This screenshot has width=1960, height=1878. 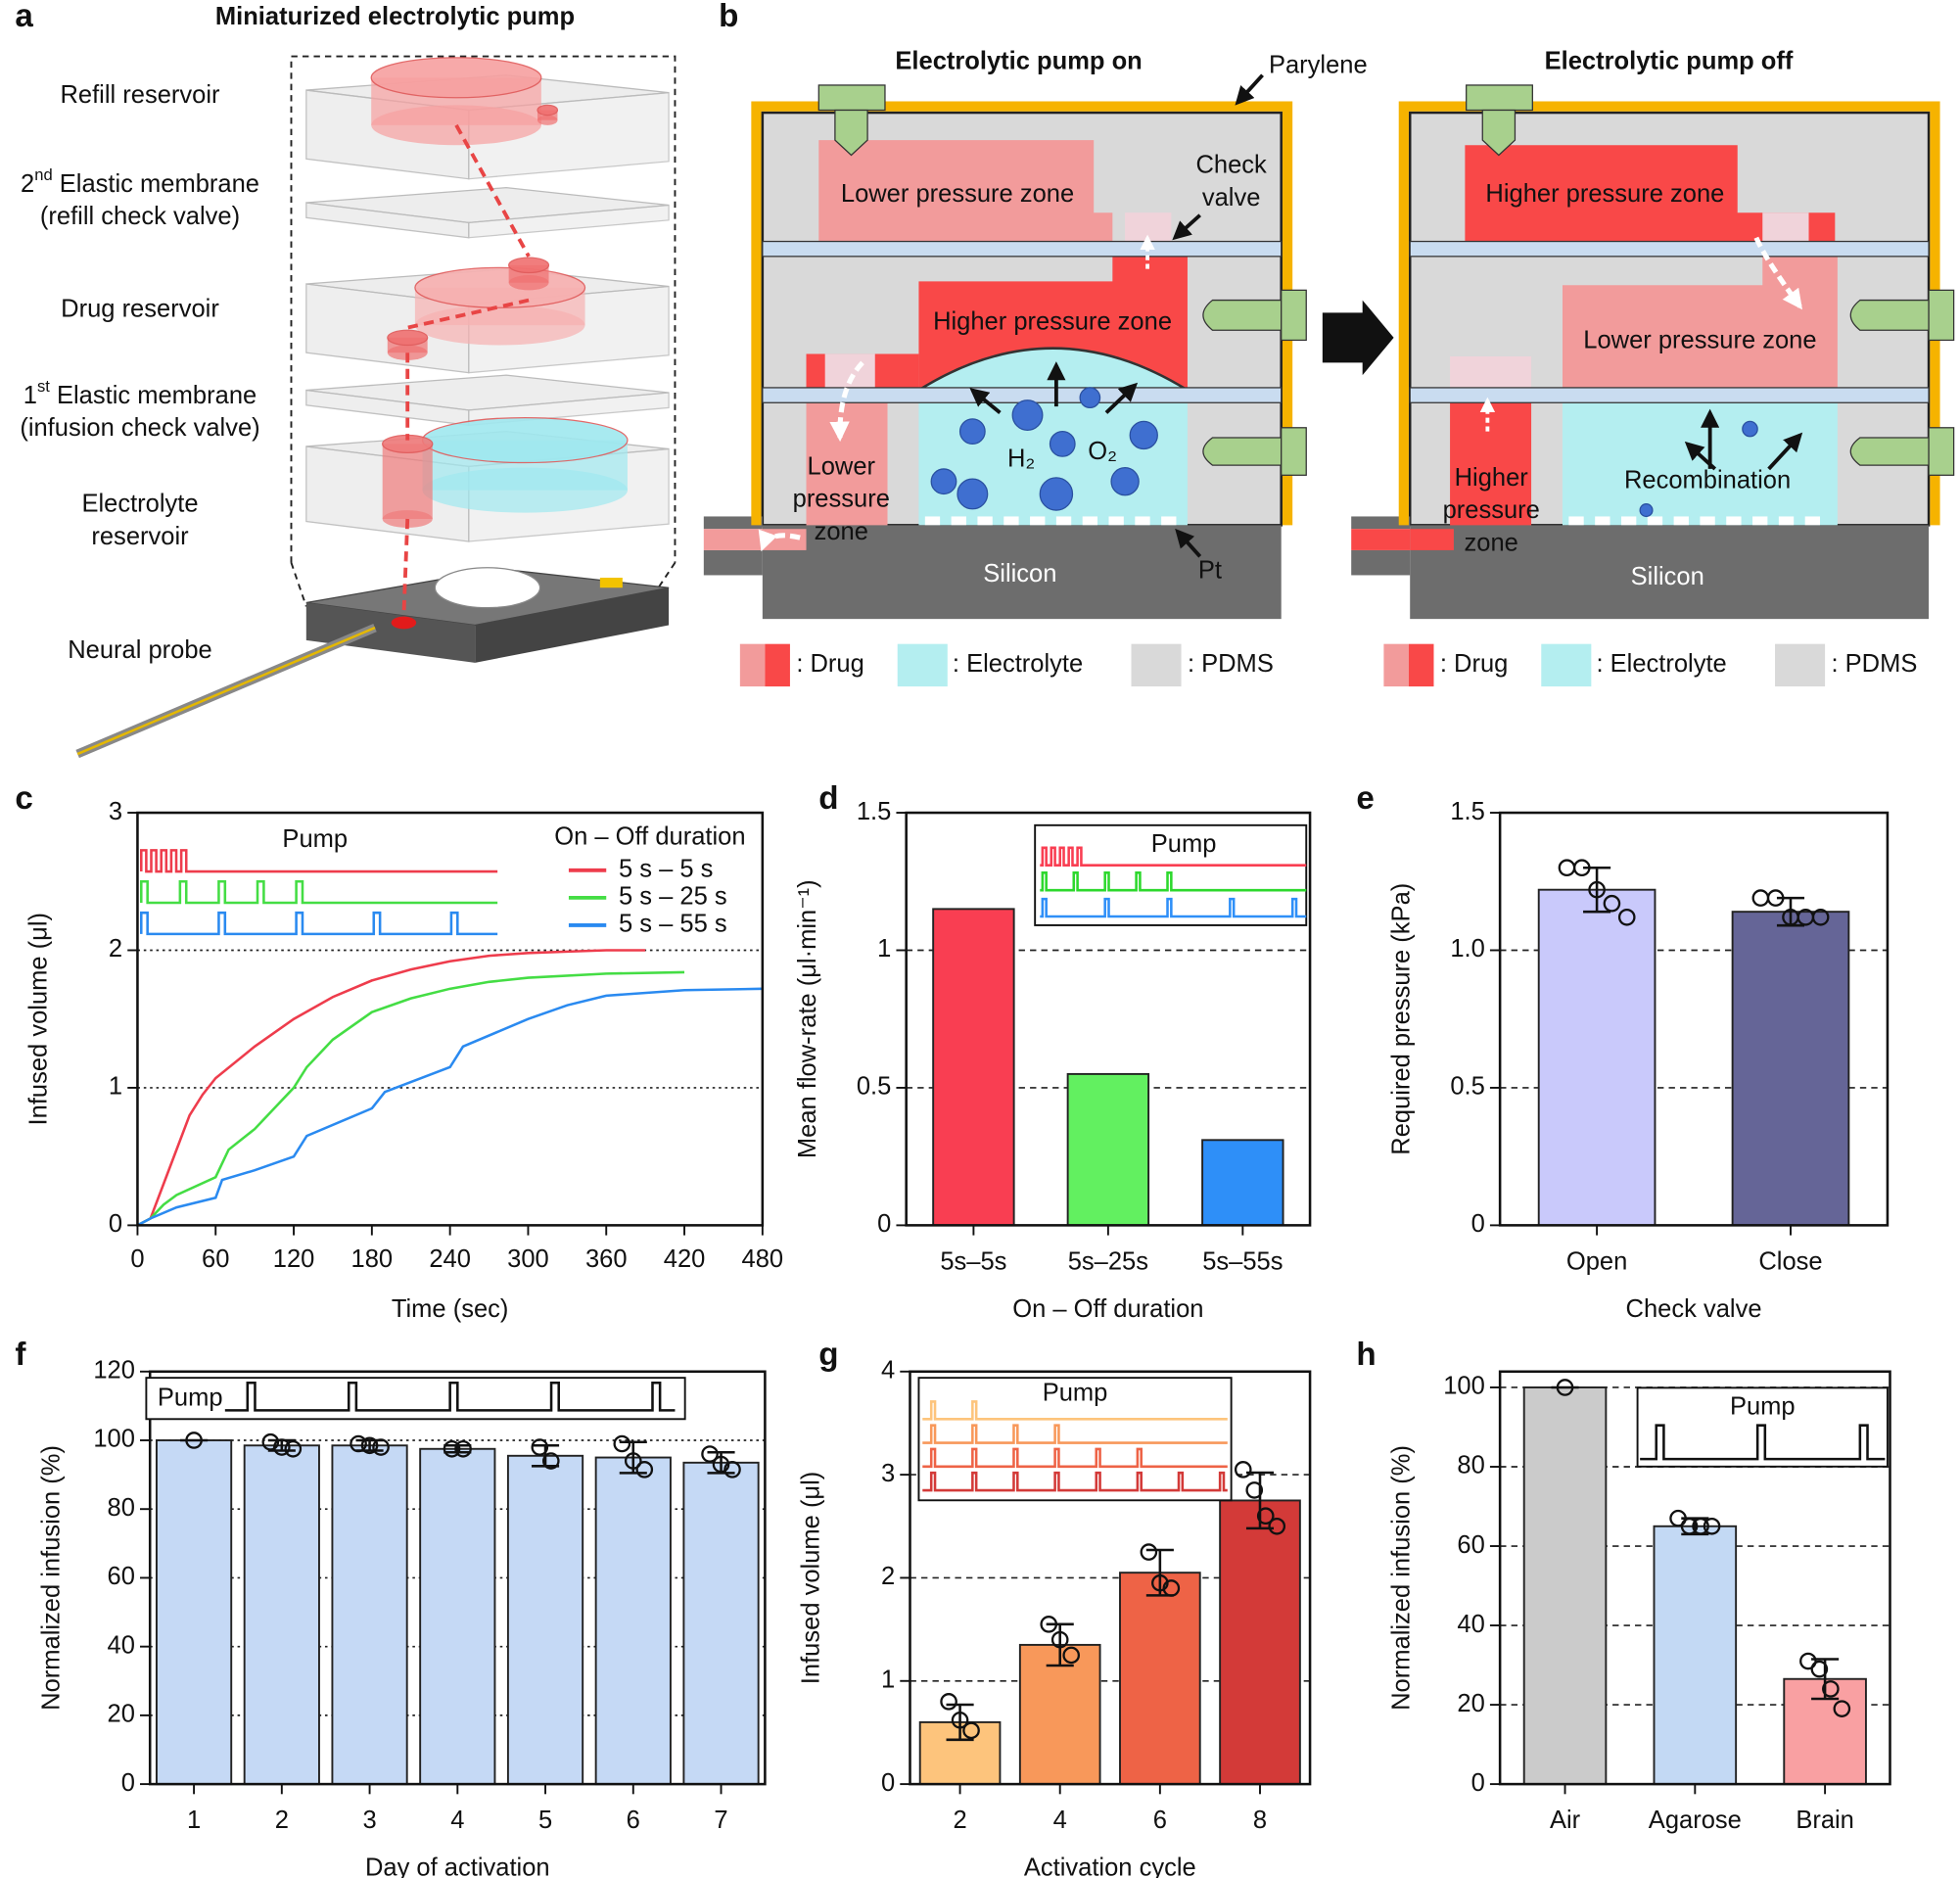 What do you see at coordinates (1186, 227) in the screenshot?
I see `pointer` at bounding box center [1186, 227].